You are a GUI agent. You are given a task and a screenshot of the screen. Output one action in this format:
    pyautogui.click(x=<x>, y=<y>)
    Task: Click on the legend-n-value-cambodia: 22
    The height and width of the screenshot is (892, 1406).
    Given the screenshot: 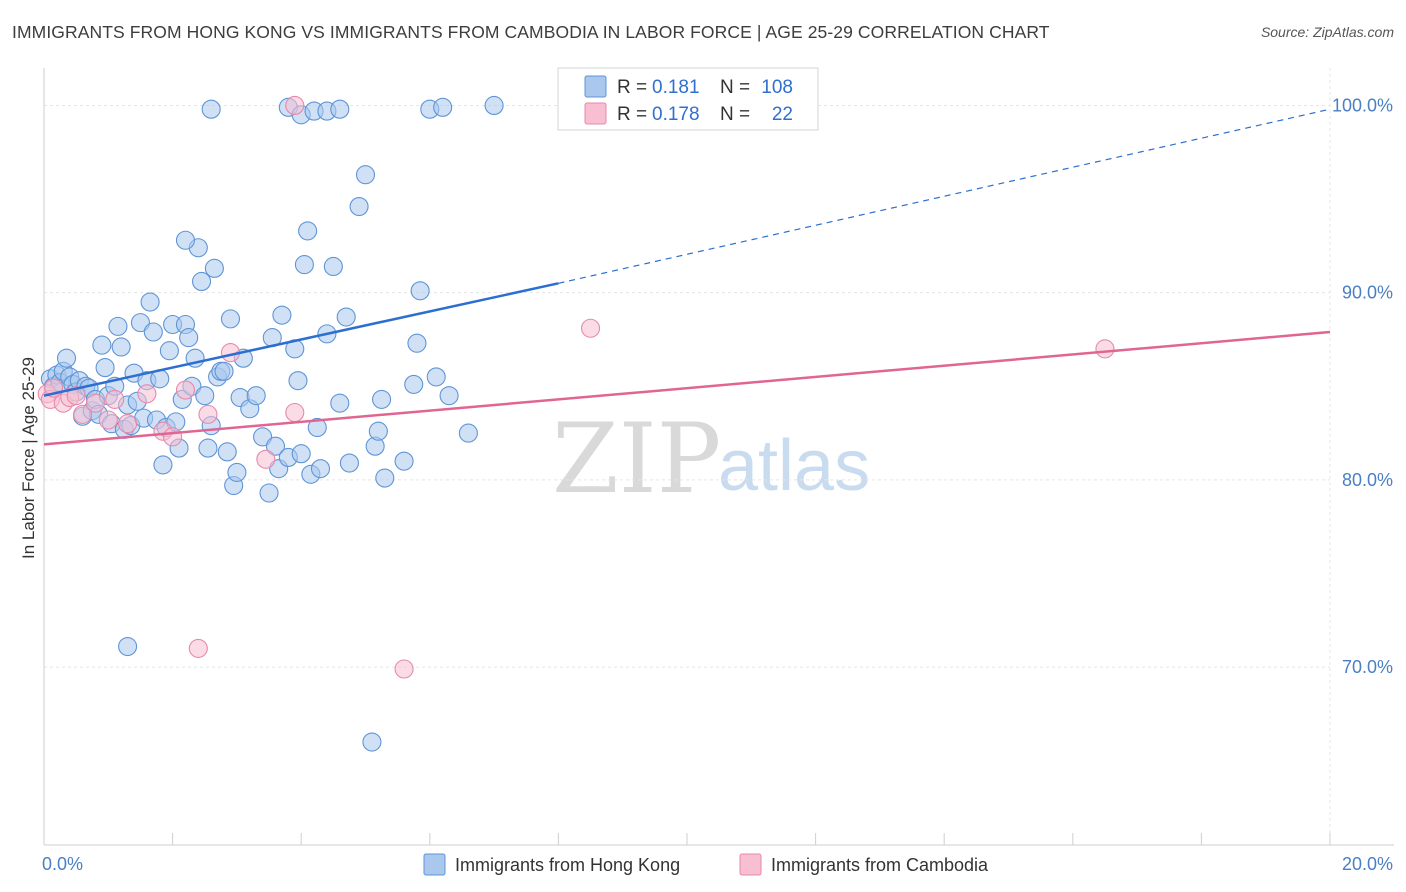 What is the action you would take?
    pyautogui.click(x=782, y=114)
    